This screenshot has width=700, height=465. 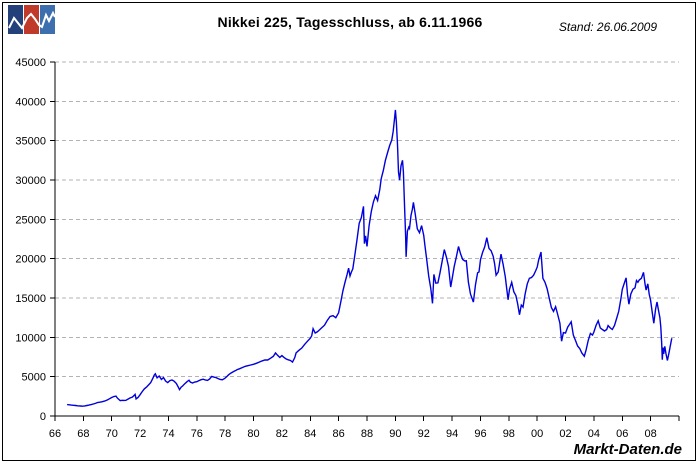 I want to click on x-tick-label: 96, so click(x=480, y=434).